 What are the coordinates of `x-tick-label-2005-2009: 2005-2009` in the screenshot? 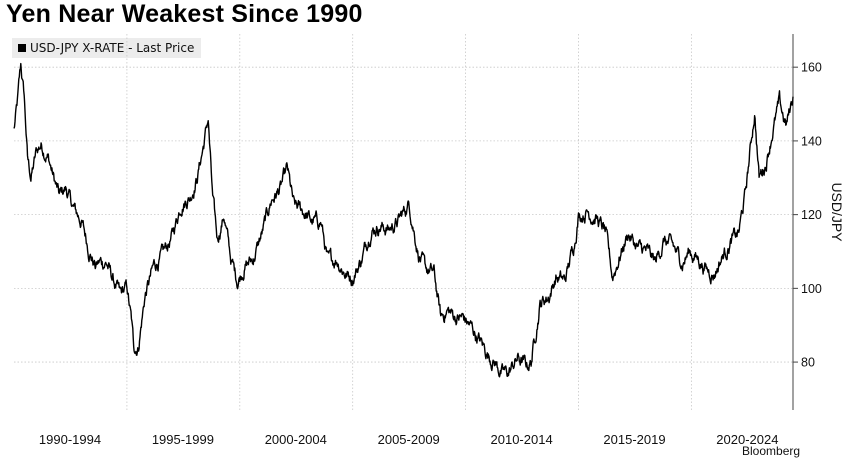 It's located at (409, 439).